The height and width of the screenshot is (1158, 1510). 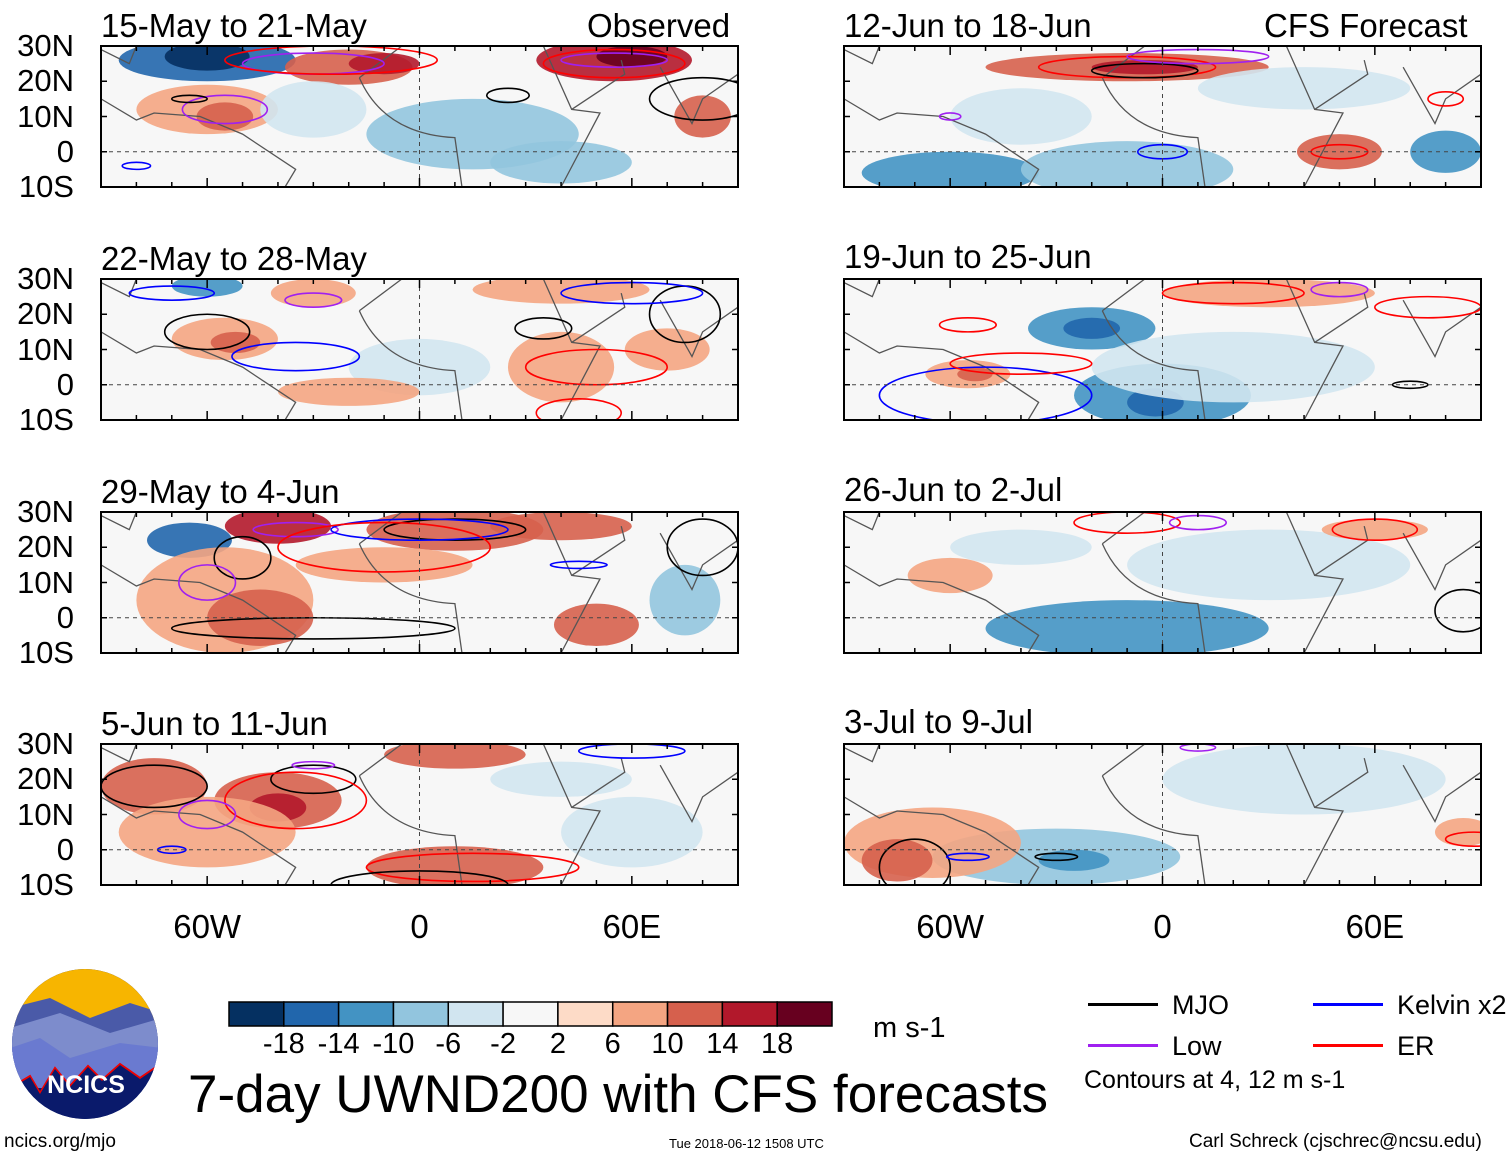 What do you see at coordinates (618, 1094) in the screenshot?
I see `figure-title: 7-day UWND200 with CFS forecasts` at bounding box center [618, 1094].